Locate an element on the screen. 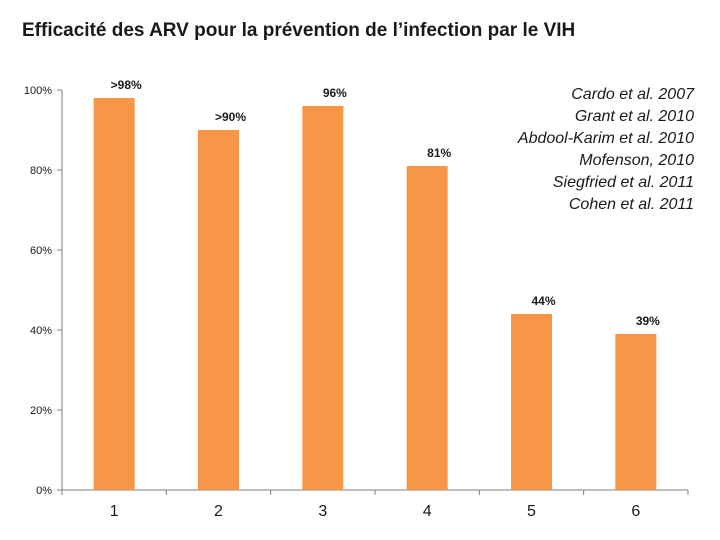  data-label: 39% is located at coordinates (648, 321).